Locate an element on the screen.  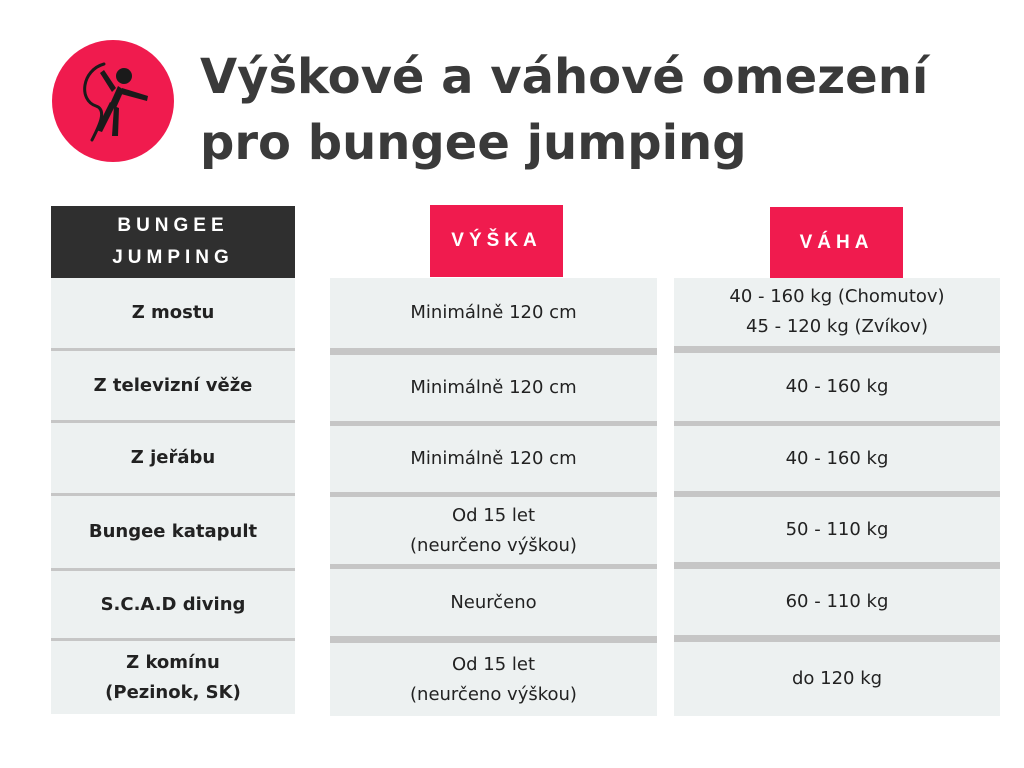
weight-cell: 50 - 110 kg is located at coordinates (837, 529).